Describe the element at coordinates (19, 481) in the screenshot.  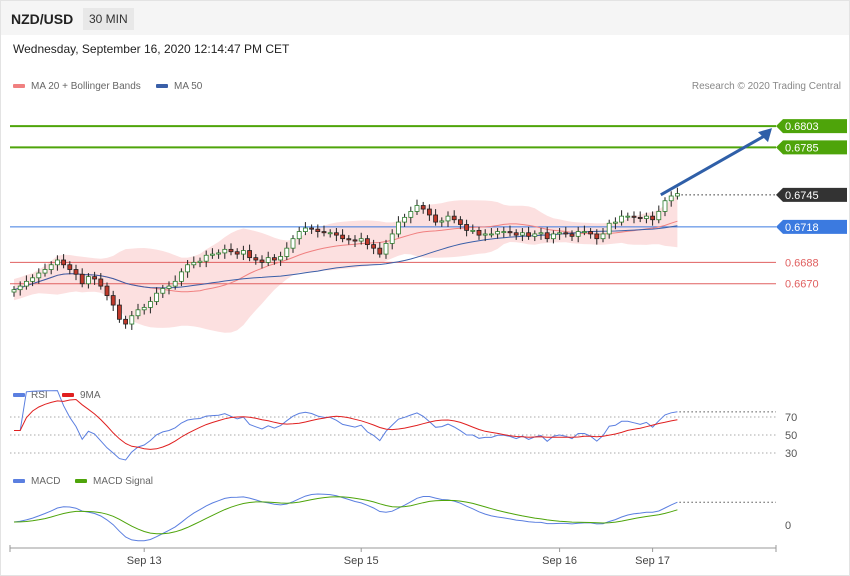
I see `macd-swatch` at that location.